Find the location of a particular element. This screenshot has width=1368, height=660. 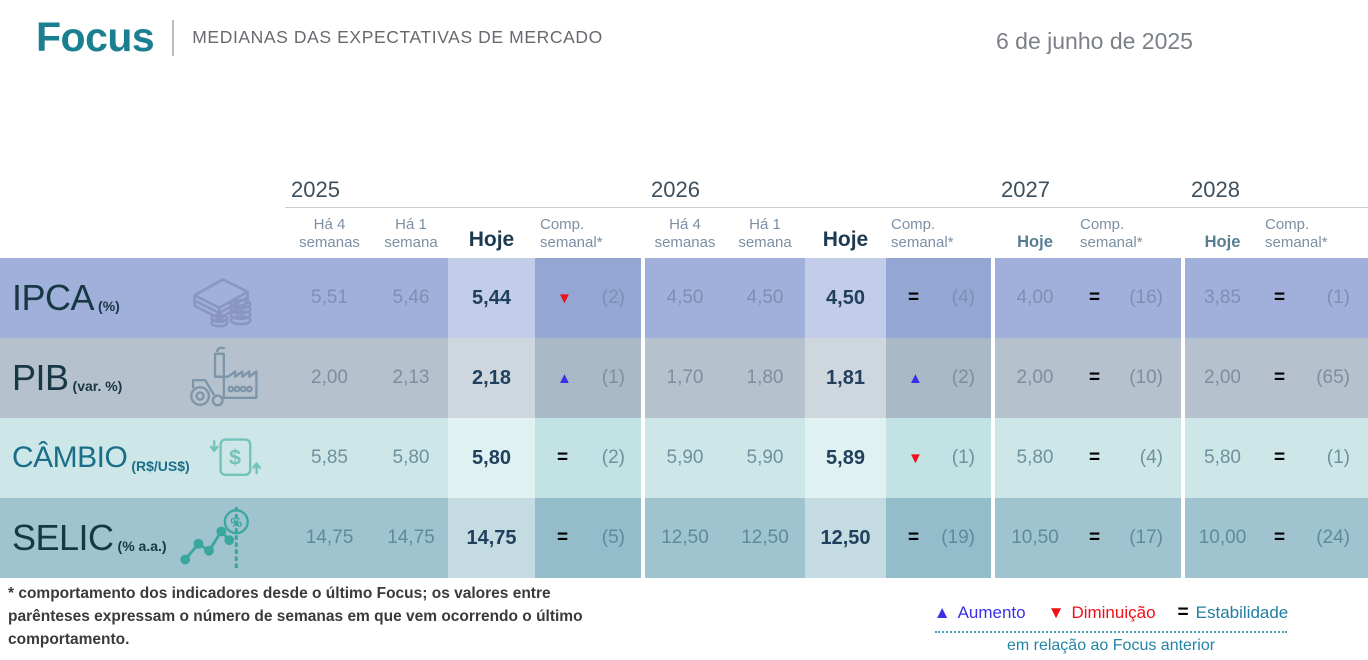

col-ha1-2025: Há 1 semana is located at coordinates (411, 233).